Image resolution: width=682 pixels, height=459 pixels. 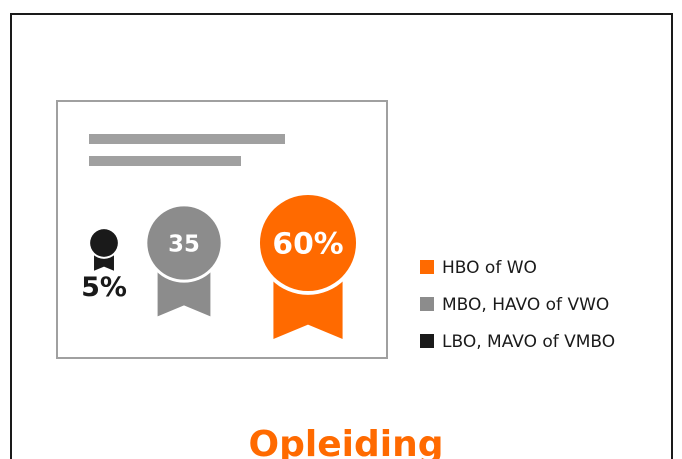 What do you see at coordinates (525, 305) in the screenshot?
I see `legend-label: MBO, HAVO of VWO` at bounding box center [525, 305].